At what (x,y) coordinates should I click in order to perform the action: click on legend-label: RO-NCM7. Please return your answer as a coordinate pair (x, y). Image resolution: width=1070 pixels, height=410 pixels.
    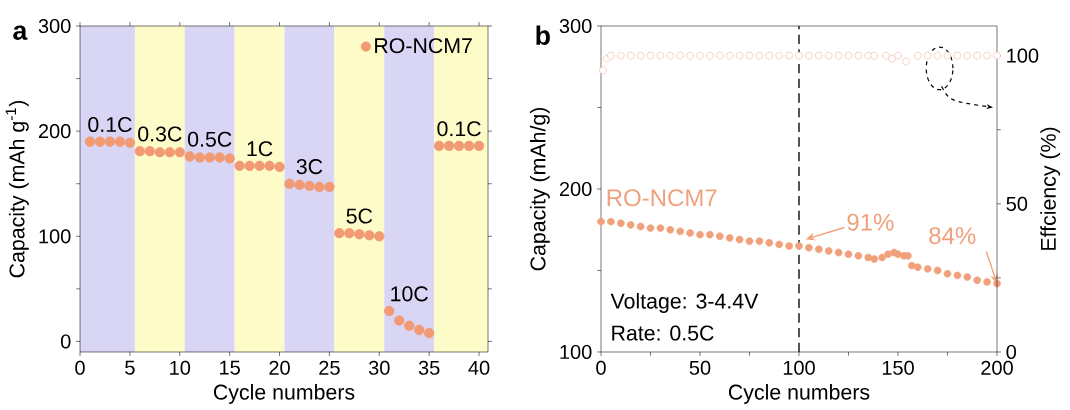
    Looking at the image, I should click on (423, 46).